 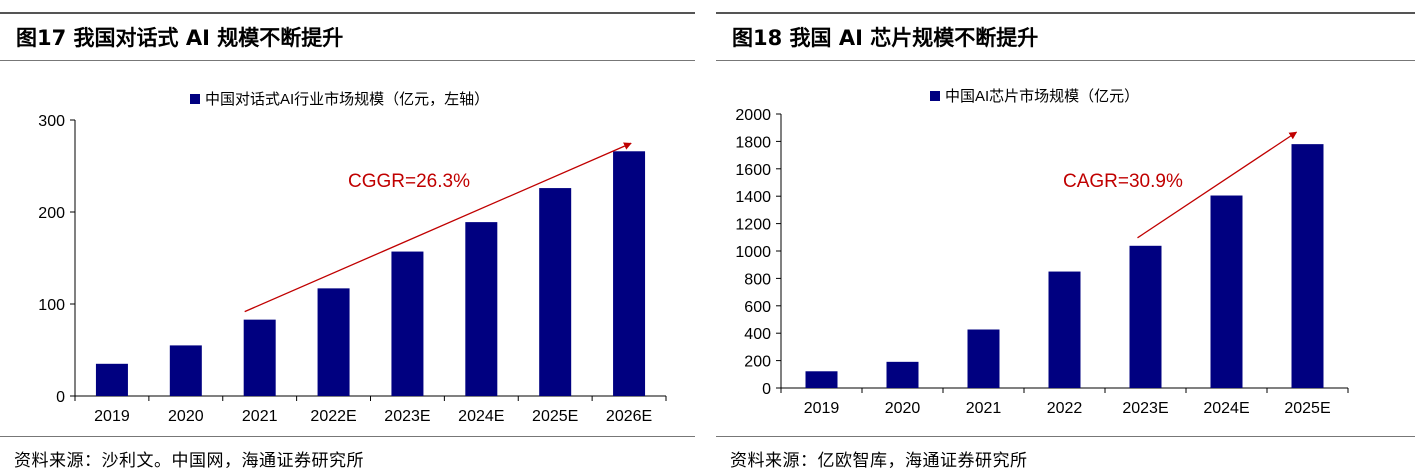 I want to click on y-tick-label: 1000, so click(x=753, y=252).